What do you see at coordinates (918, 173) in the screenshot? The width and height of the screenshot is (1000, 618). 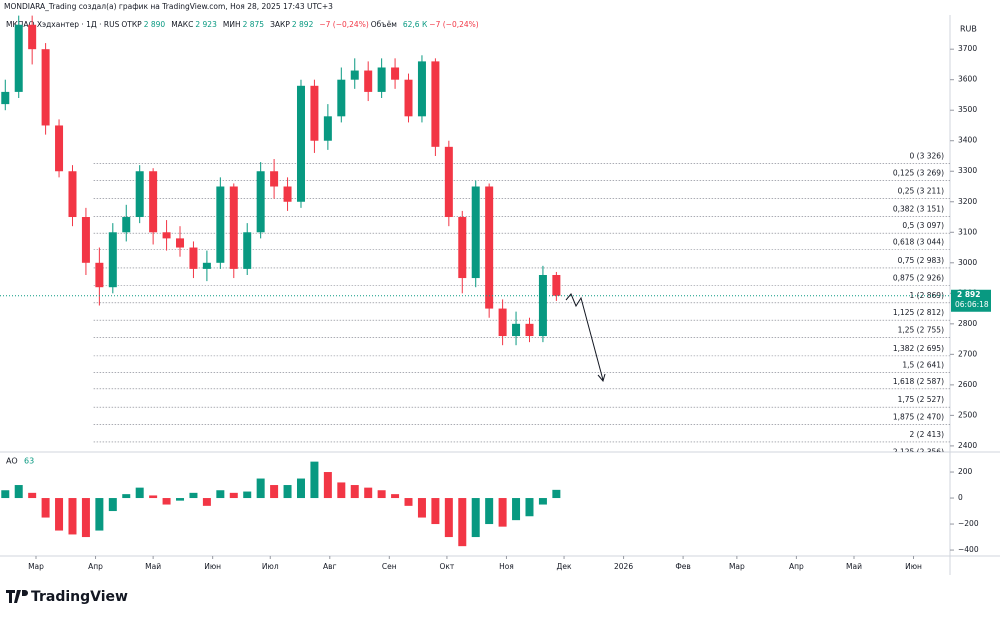 I see `fib-label: 0,125 (3 269)` at bounding box center [918, 173].